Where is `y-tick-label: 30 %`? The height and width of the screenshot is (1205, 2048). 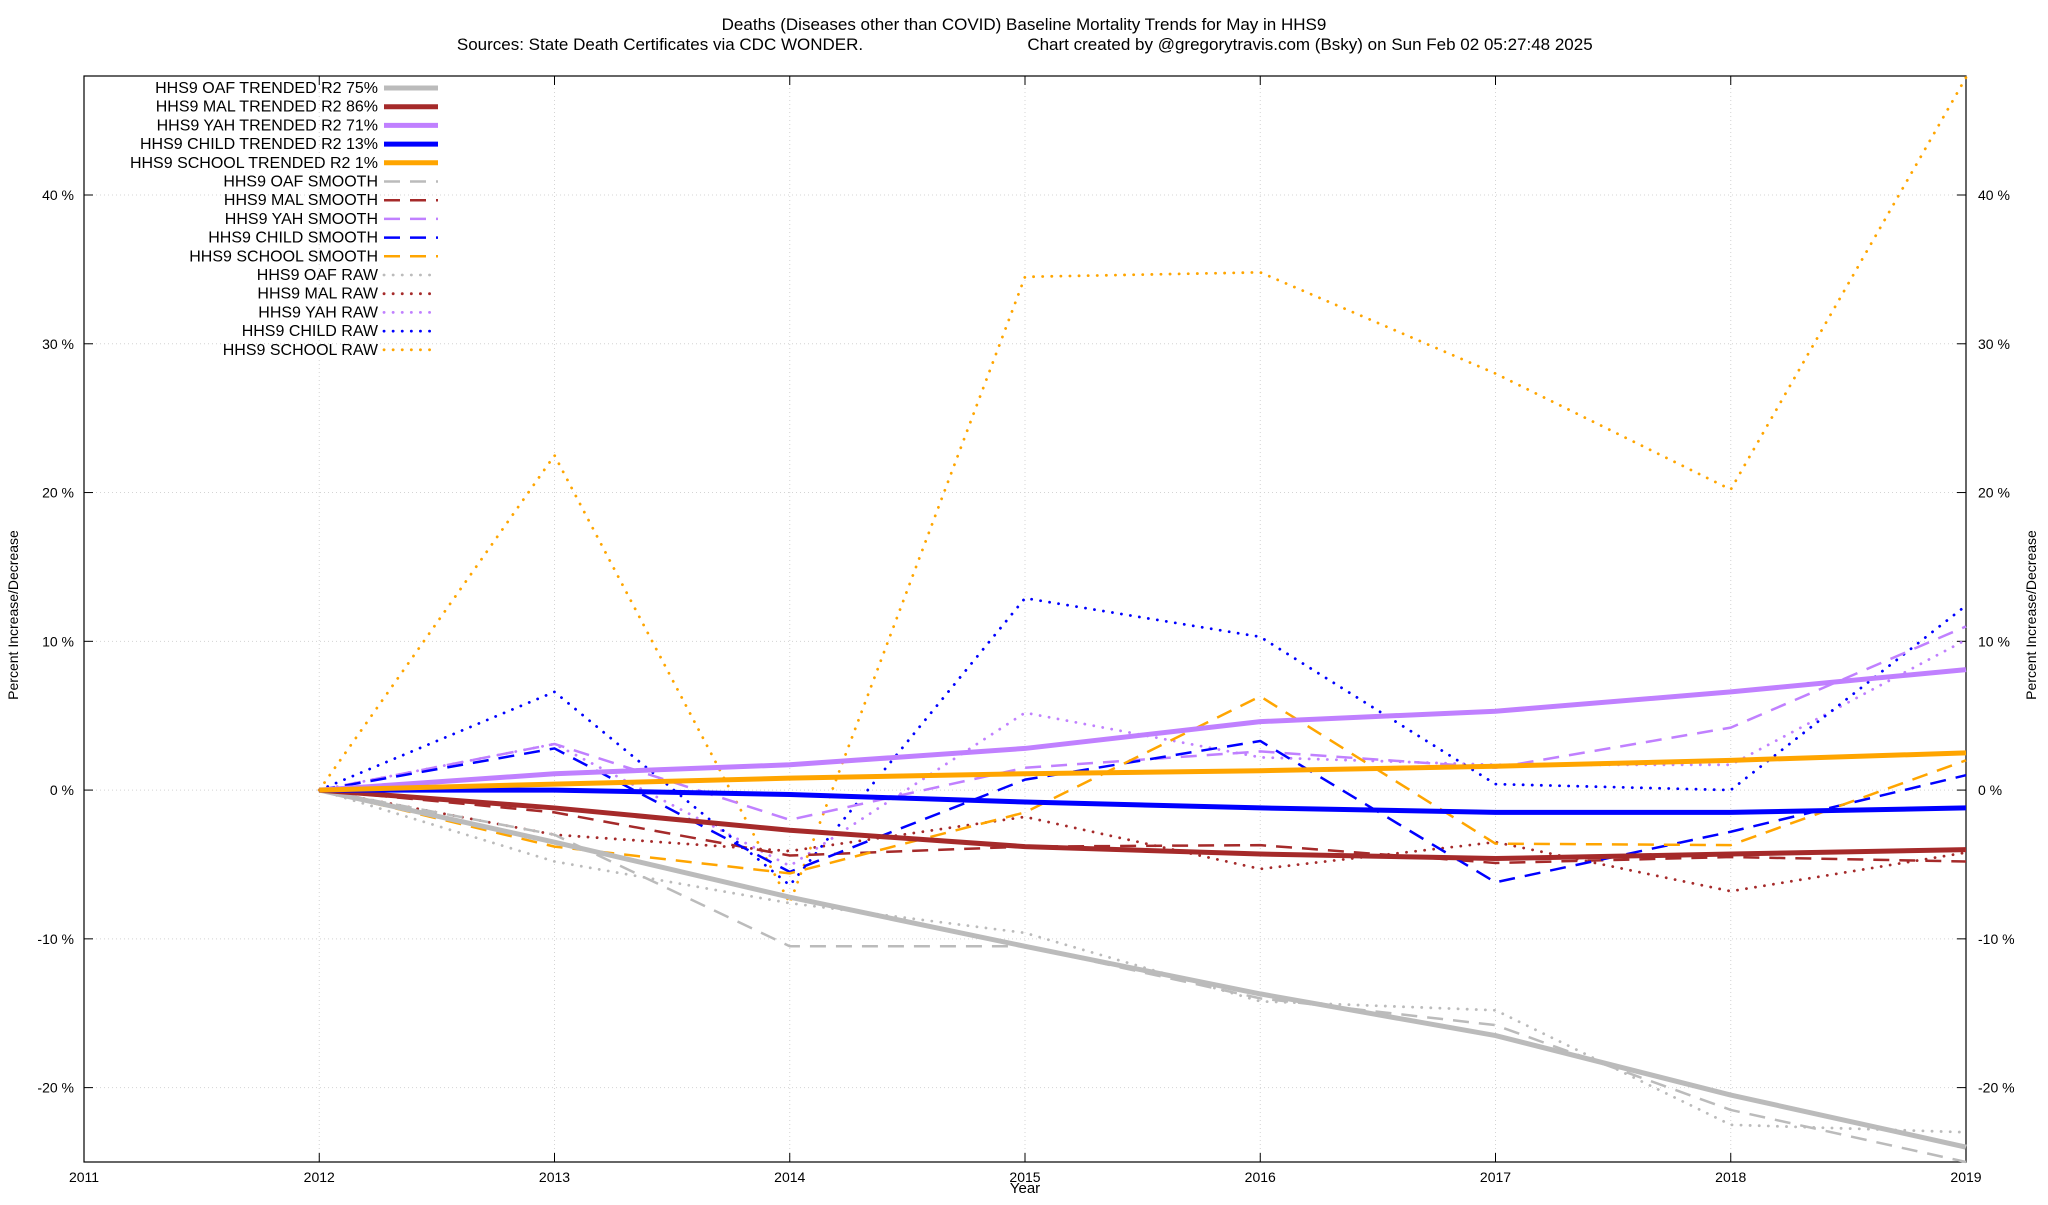
y-tick-label: 30 % is located at coordinates (58, 344).